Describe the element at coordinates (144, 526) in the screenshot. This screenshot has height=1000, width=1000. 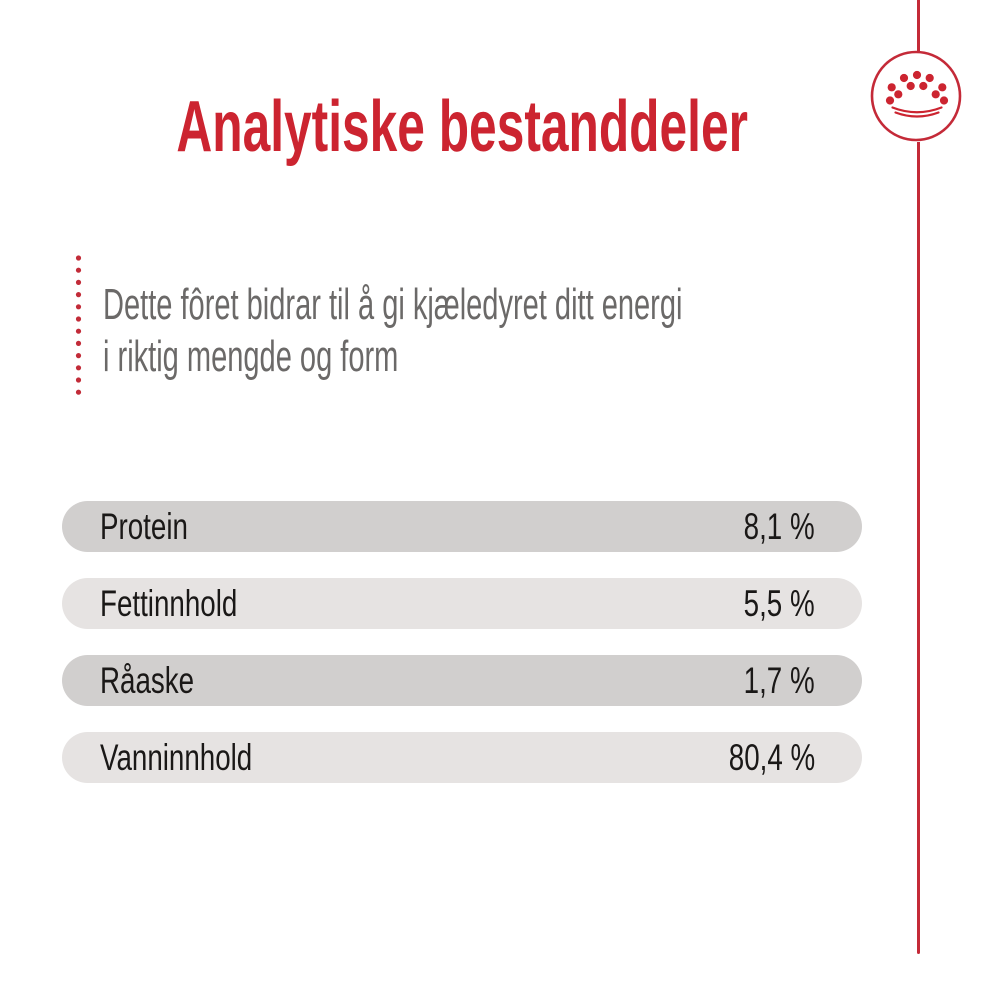
I see `row-label: Protein` at that location.